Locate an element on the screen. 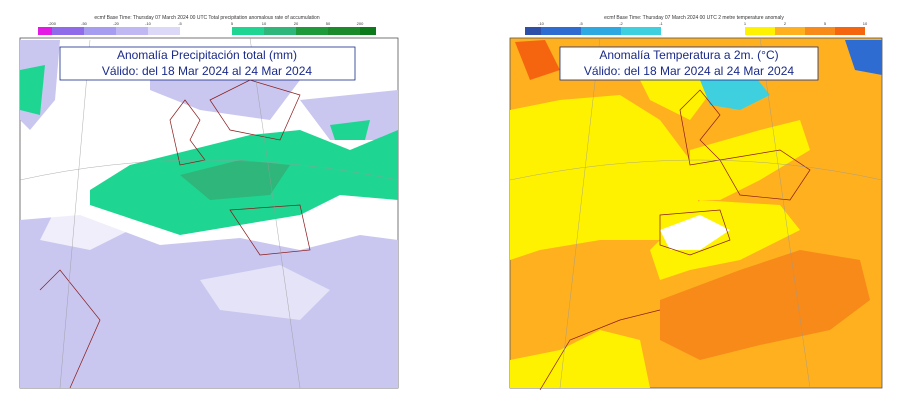 The image size is (898, 405). colorbar-label: -50 is located at coordinates (84, 23).